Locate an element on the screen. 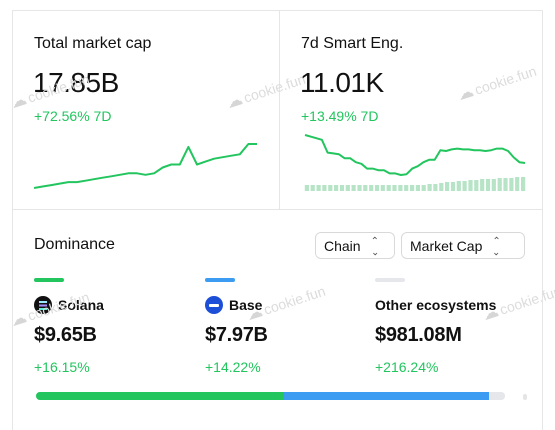 The image size is (555, 430). smart-engagement-sparkline is located at coordinates (415, 162).